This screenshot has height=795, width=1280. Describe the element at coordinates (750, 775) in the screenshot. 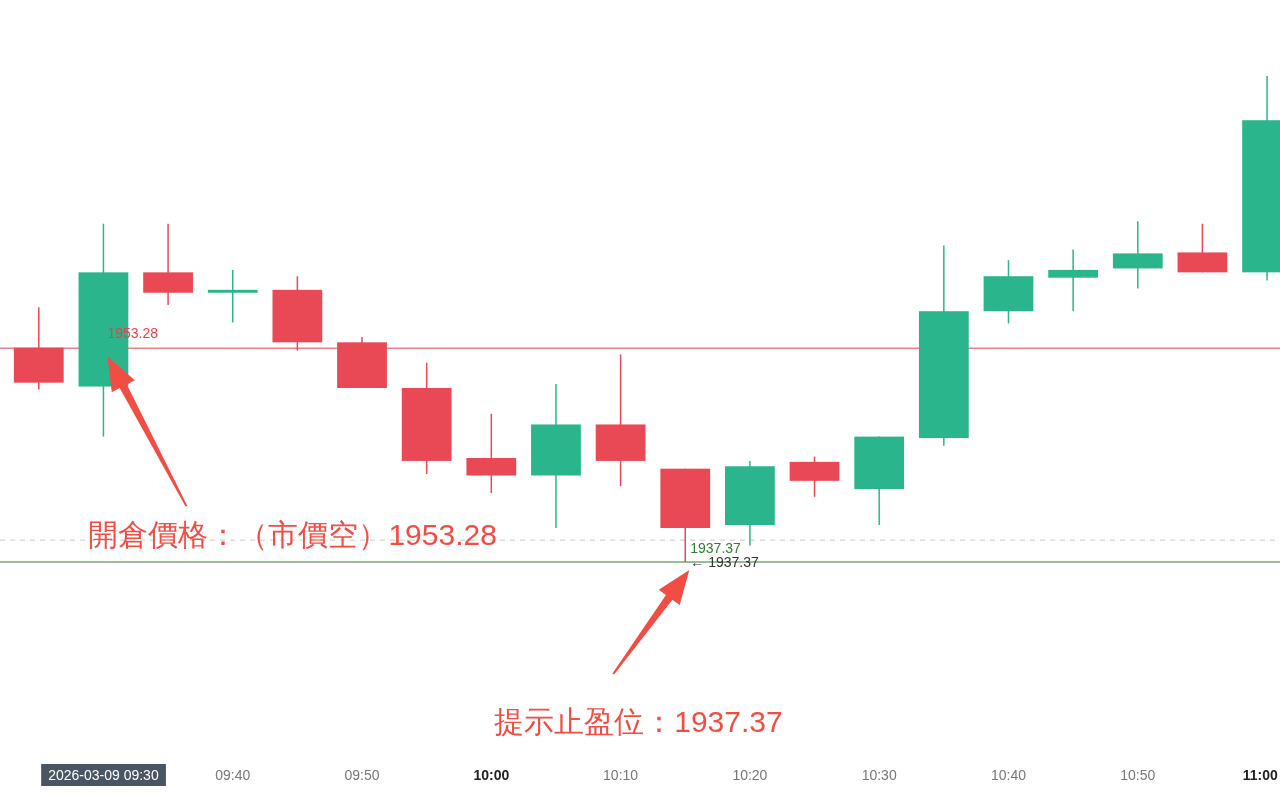

I see `x-tick-label: 10:20` at that location.